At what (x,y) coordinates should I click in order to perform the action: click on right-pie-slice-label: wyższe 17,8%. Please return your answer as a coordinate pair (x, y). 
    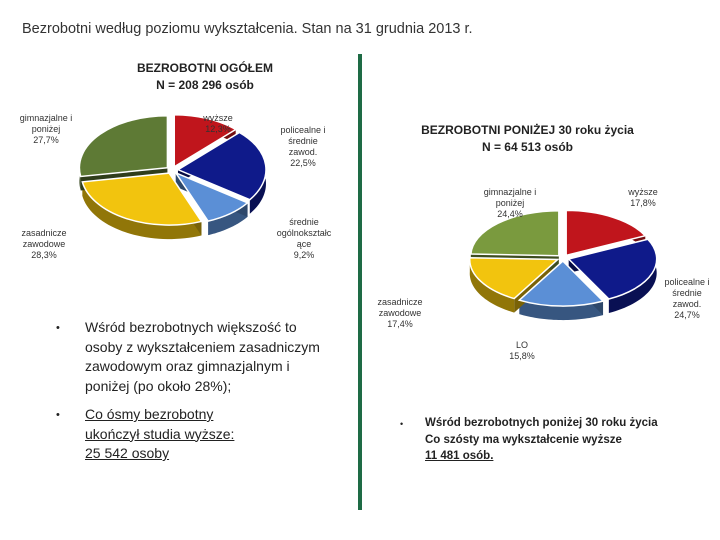
    Looking at the image, I should click on (642, 197).